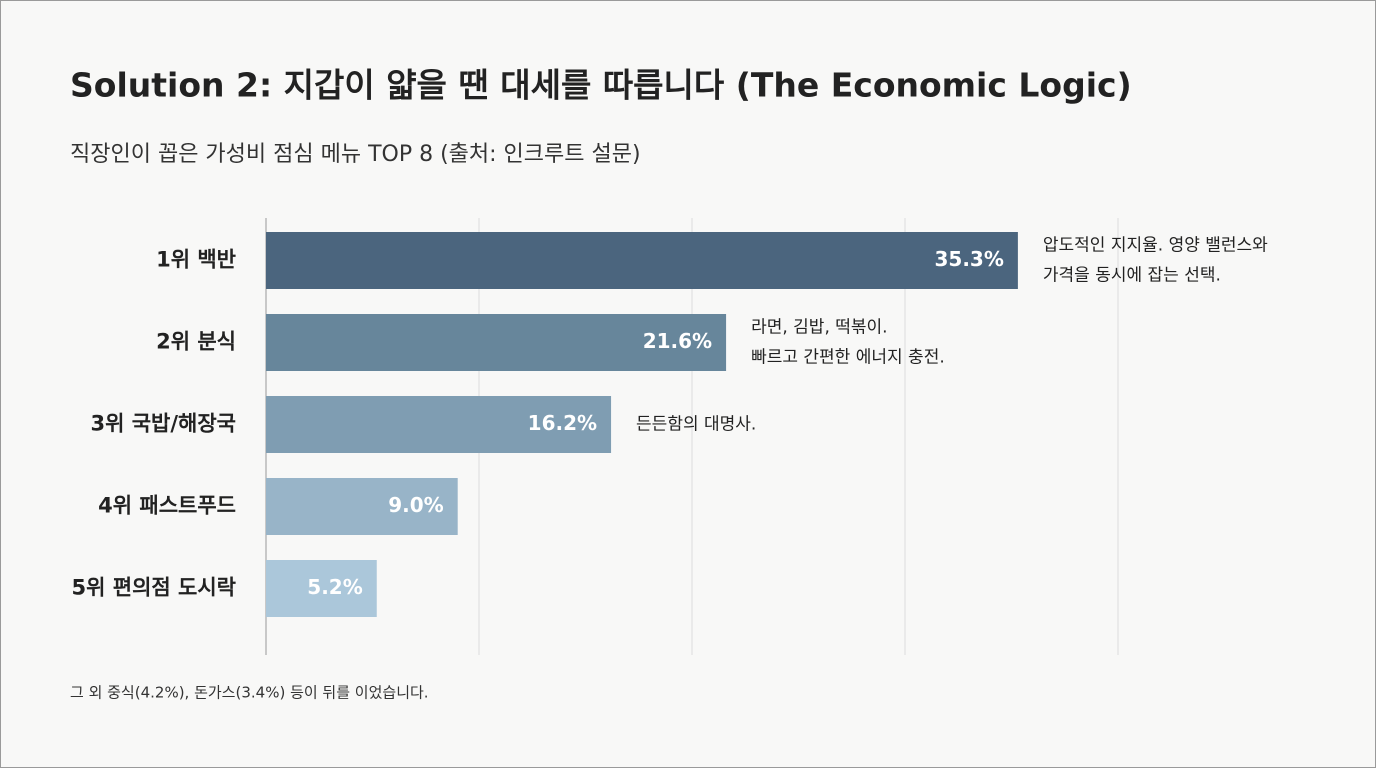  Describe the element at coordinates (355, 154) in the screenshot. I see `chart-subtitle: 직장인이 꼽은 가성비 점심 메뉴 TOP 8 (출처: 인크루트 설문)` at that location.